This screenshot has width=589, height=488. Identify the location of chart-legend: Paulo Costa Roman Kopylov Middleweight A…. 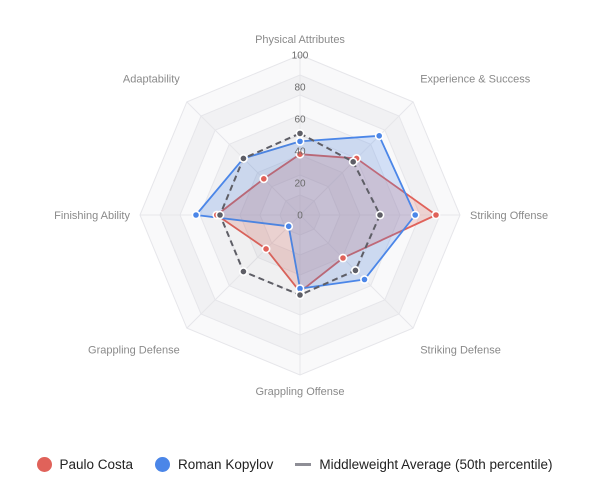
(294, 464).